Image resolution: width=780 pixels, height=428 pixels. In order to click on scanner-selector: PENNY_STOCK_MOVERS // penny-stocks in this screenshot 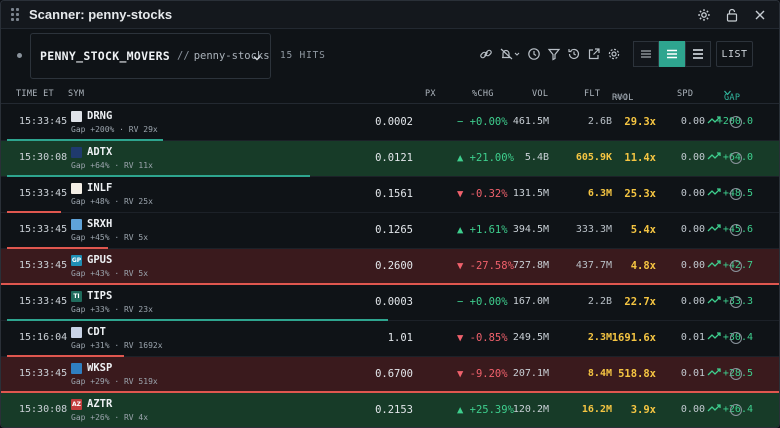, I will do `click(150, 56)`.